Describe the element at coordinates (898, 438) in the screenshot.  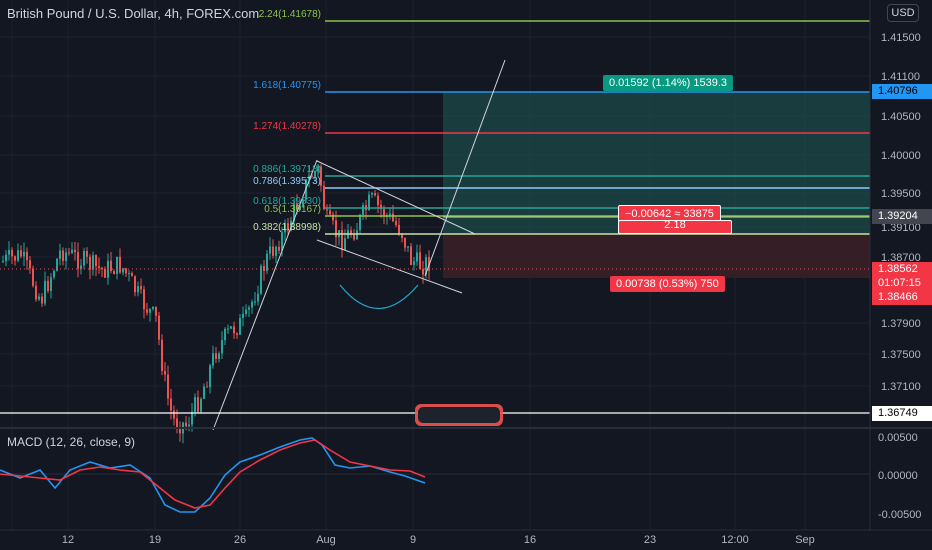
I see `macd-tick: 0.00500` at that location.